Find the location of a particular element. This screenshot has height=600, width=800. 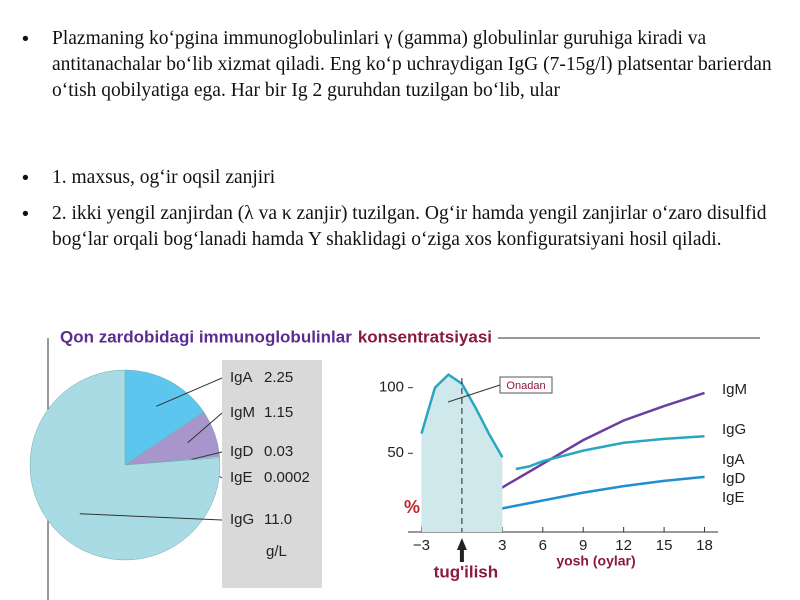

pie-label: IgA is located at coordinates (241, 377).